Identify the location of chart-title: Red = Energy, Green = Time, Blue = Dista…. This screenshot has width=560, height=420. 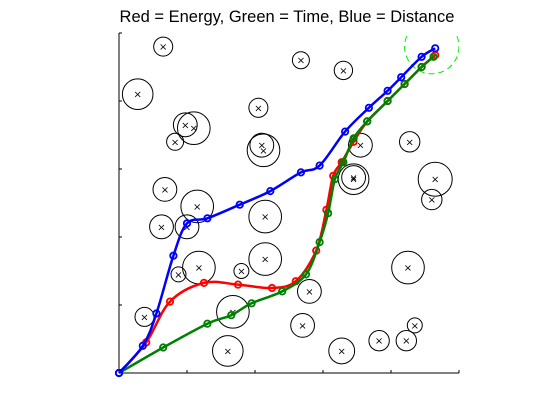
(287, 17).